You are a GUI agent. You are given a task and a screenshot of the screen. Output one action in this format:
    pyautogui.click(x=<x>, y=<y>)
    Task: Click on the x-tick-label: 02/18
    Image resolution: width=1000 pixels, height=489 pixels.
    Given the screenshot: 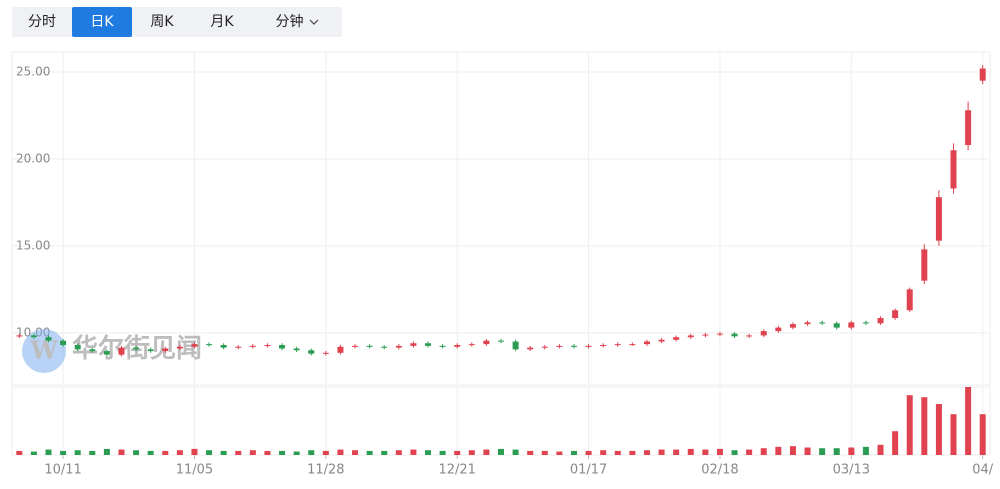 What is the action you would take?
    pyautogui.click(x=719, y=470)
    